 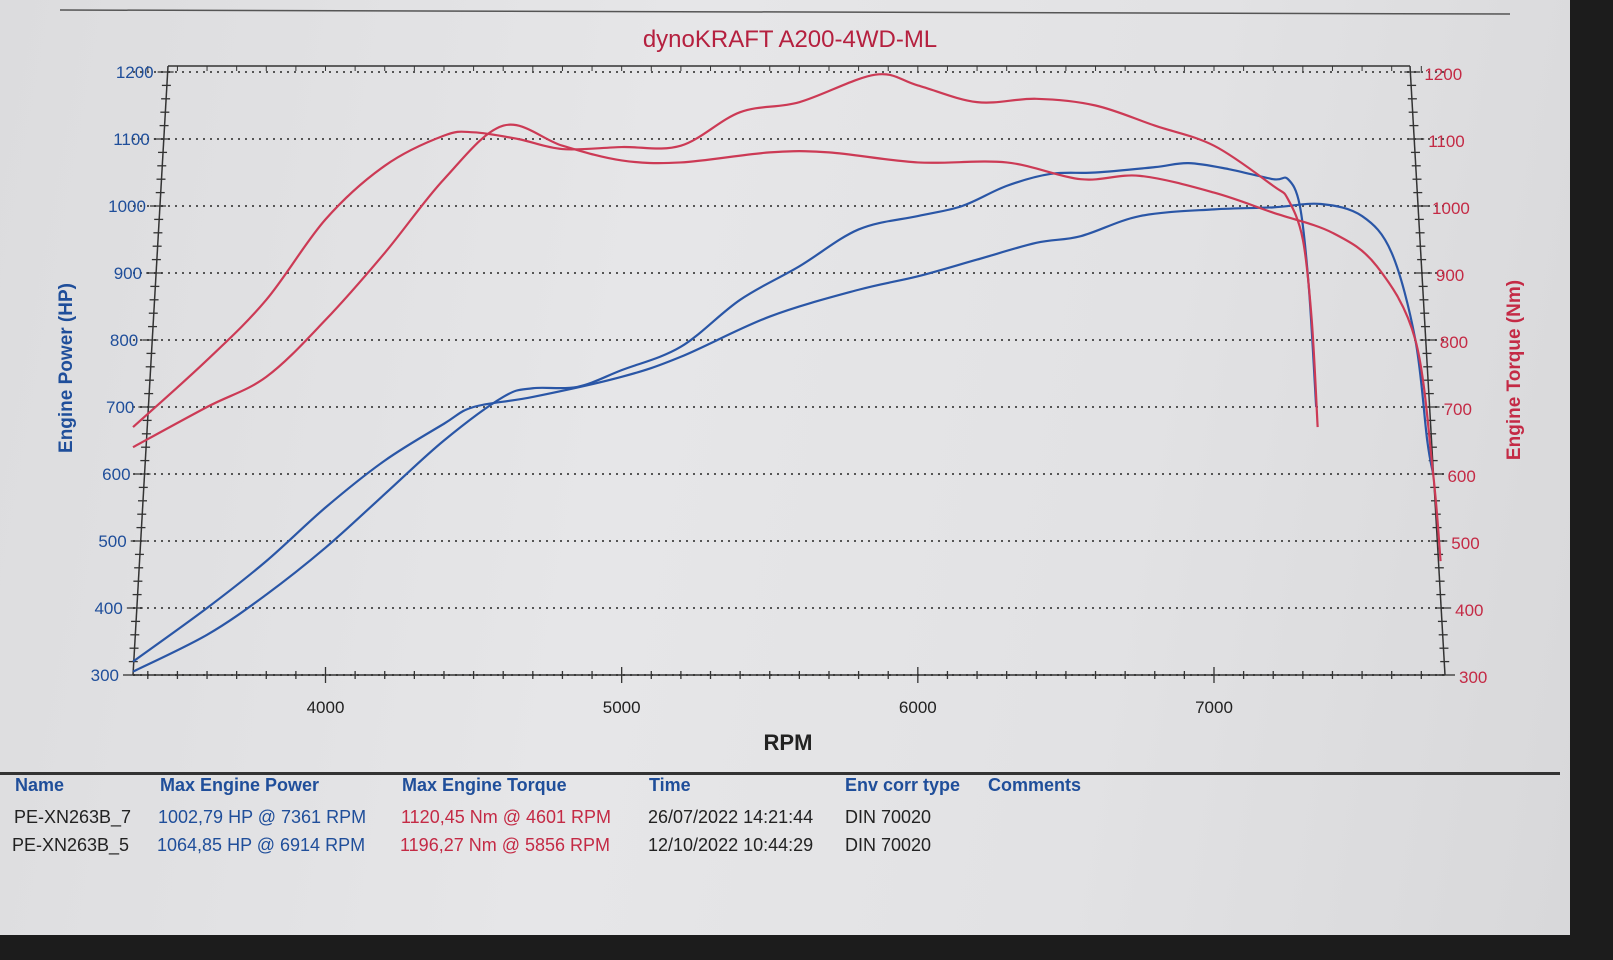 What do you see at coordinates (66, 368) in the screenshot?
I see `left-axis-label: Engine Power (HP)` at bounding box center [66, 368].